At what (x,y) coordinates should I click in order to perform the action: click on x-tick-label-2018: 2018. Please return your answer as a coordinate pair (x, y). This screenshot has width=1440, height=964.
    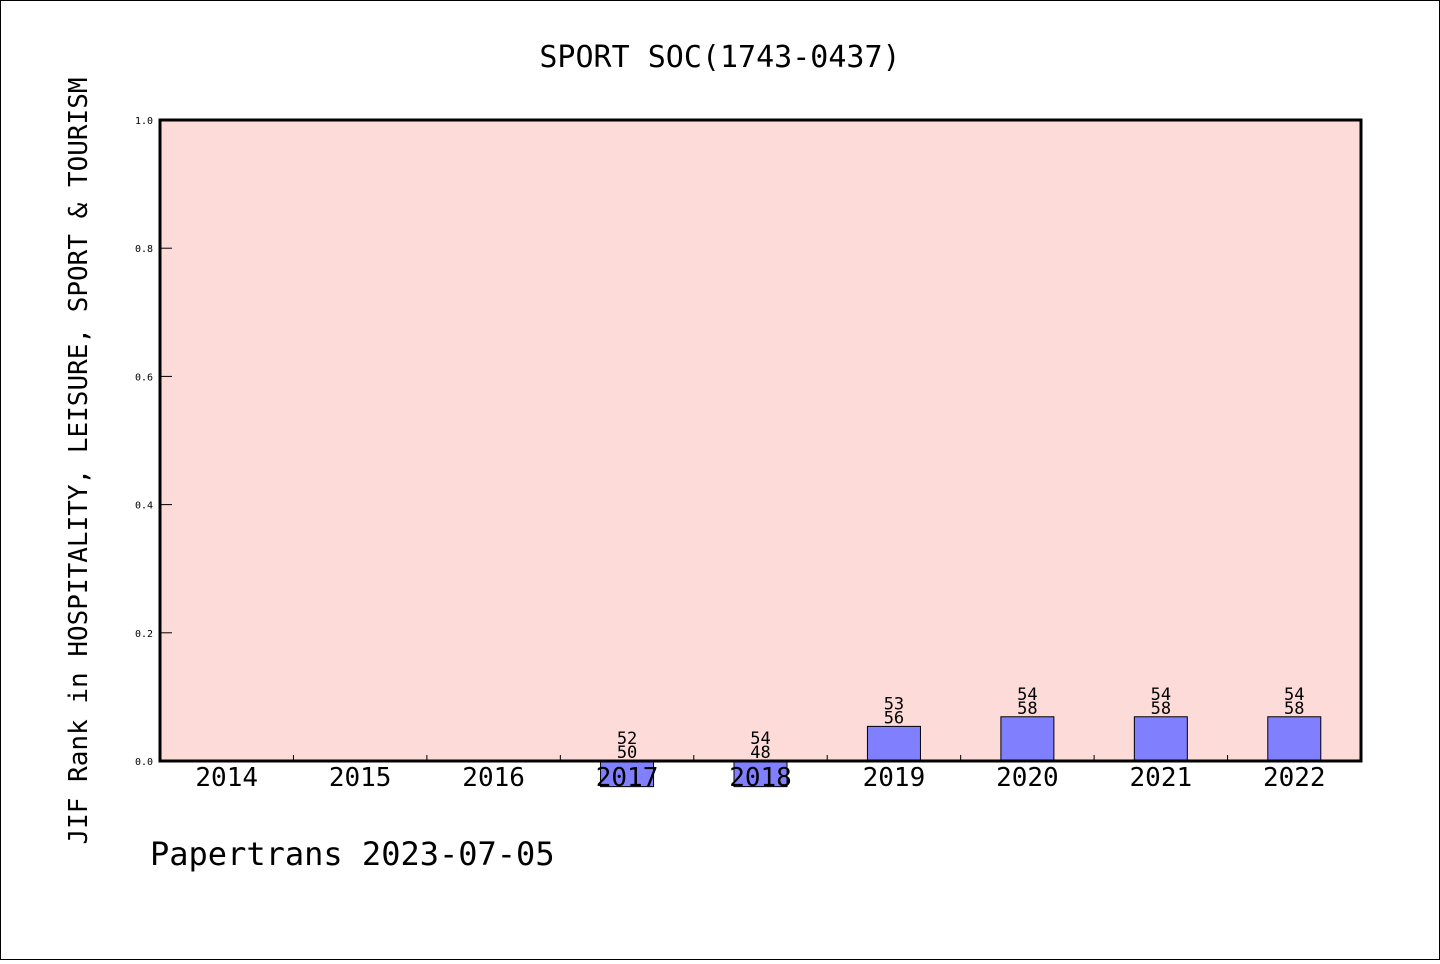
    Looking at the image, I should click on (760, 778).